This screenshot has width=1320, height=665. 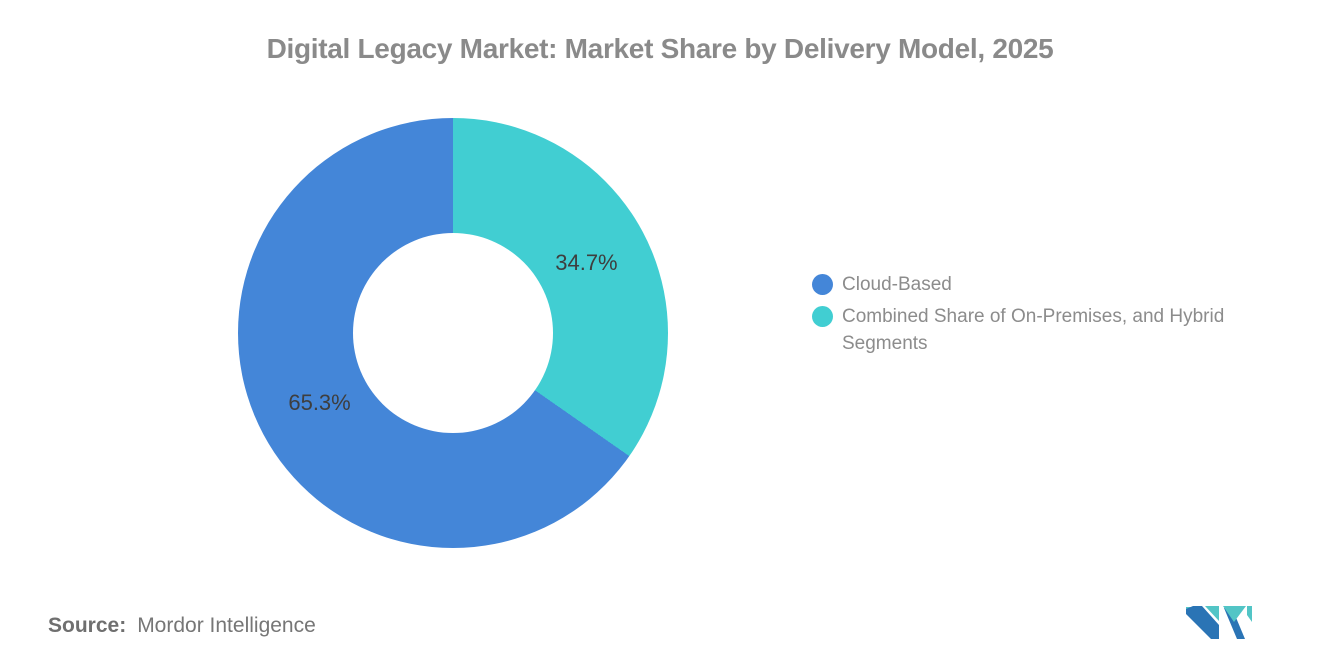 What do you see at coordinates (1042, 284) in the screenshot?
I see `legend-item-cloud-based: Cloud-Based` at bounding box center [1042, 284].